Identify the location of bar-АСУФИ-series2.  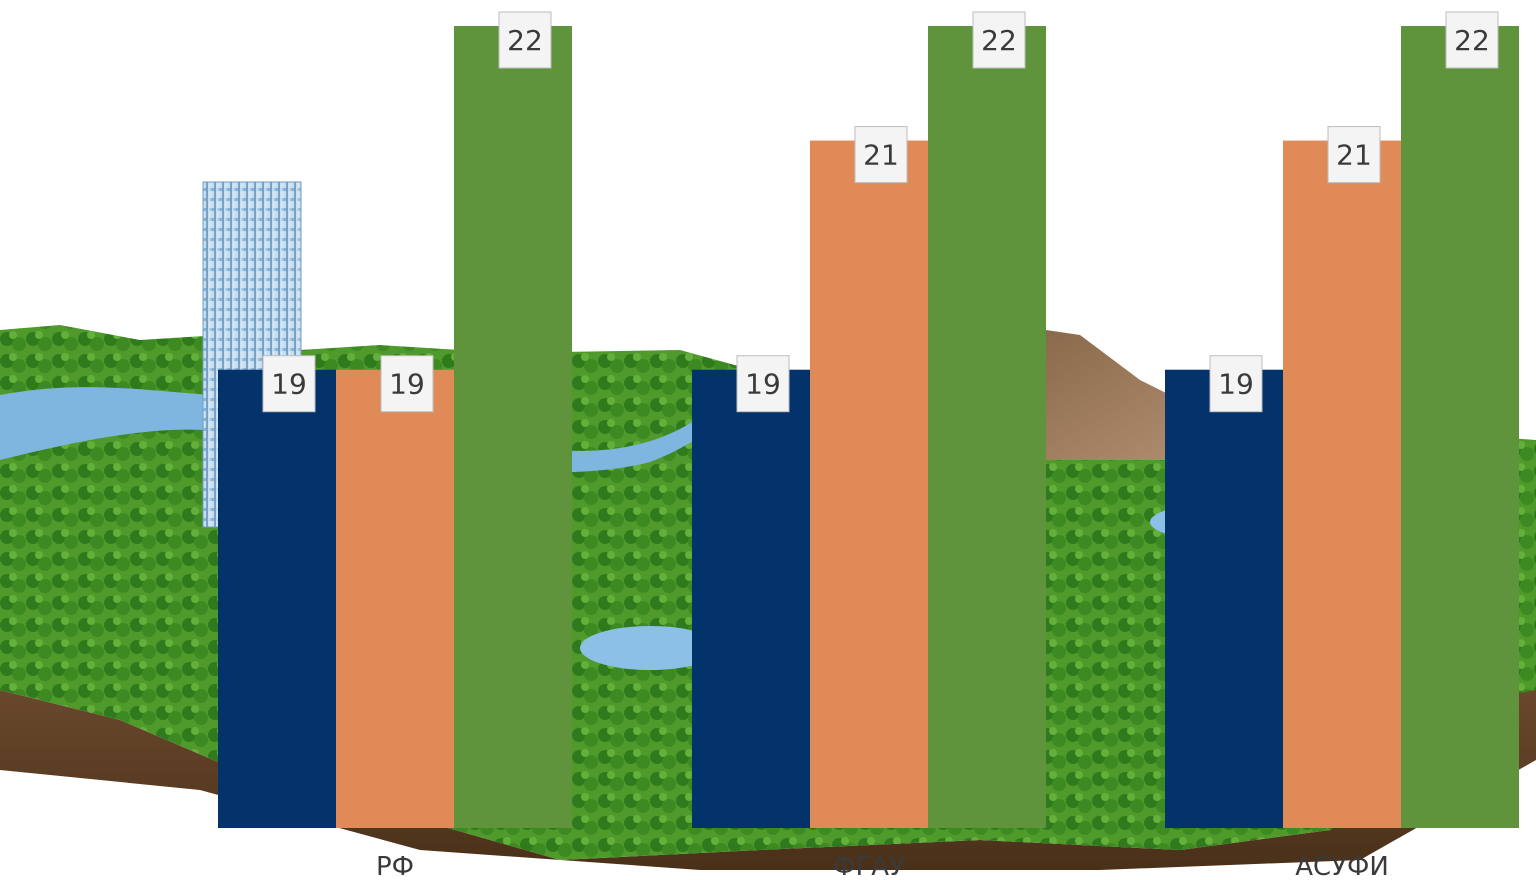
(1342, 484).